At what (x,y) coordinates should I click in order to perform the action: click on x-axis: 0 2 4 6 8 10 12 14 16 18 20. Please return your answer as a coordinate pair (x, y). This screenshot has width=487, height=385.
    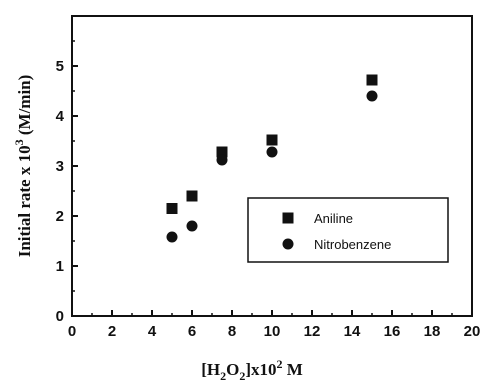
    Looking at the image, I should click on (274, 325).